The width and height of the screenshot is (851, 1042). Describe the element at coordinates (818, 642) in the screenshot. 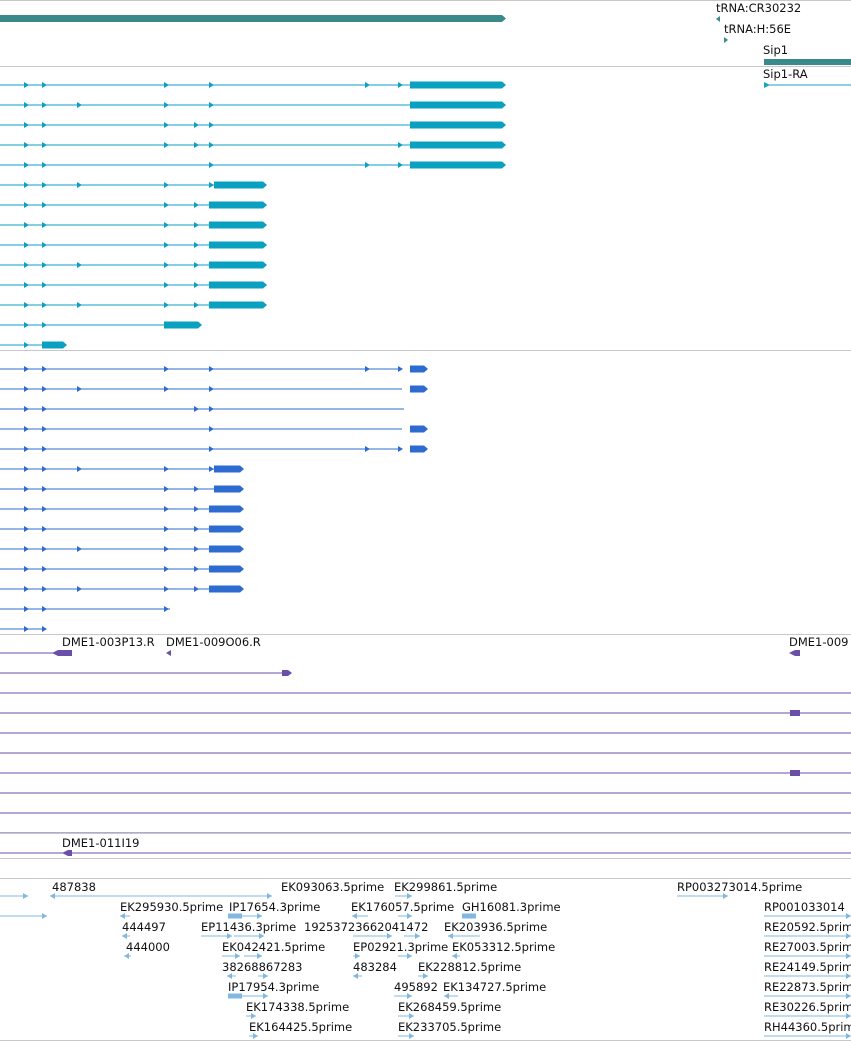

I see `cdna-label: DME1-009` at that location.